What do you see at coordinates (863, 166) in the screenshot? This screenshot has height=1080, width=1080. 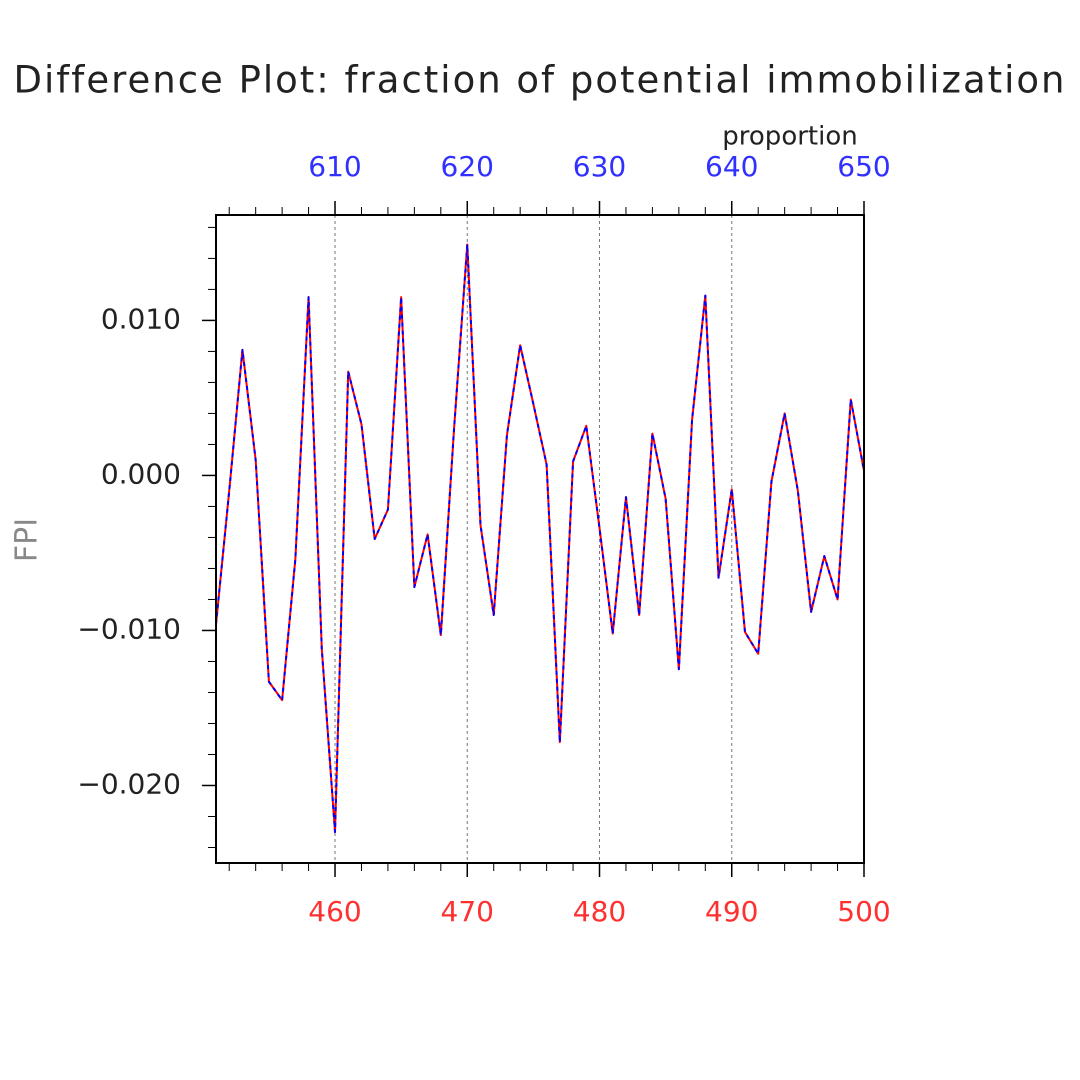 I see `x2-tick-label: 650` at bounding box center [863, 166].